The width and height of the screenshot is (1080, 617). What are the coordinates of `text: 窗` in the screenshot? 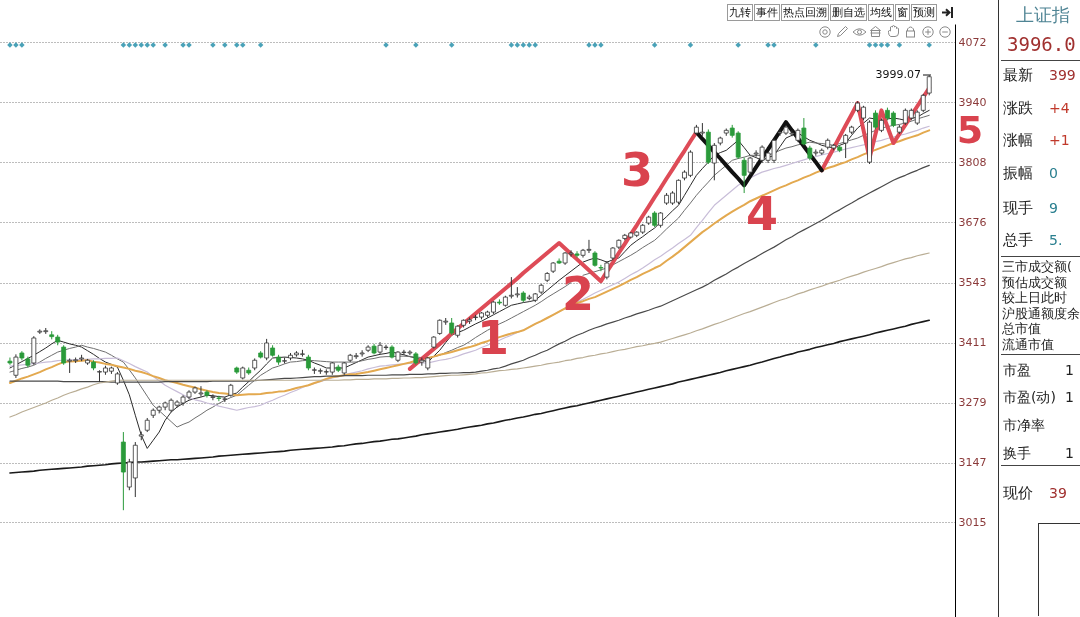 It's located at (902, 12).